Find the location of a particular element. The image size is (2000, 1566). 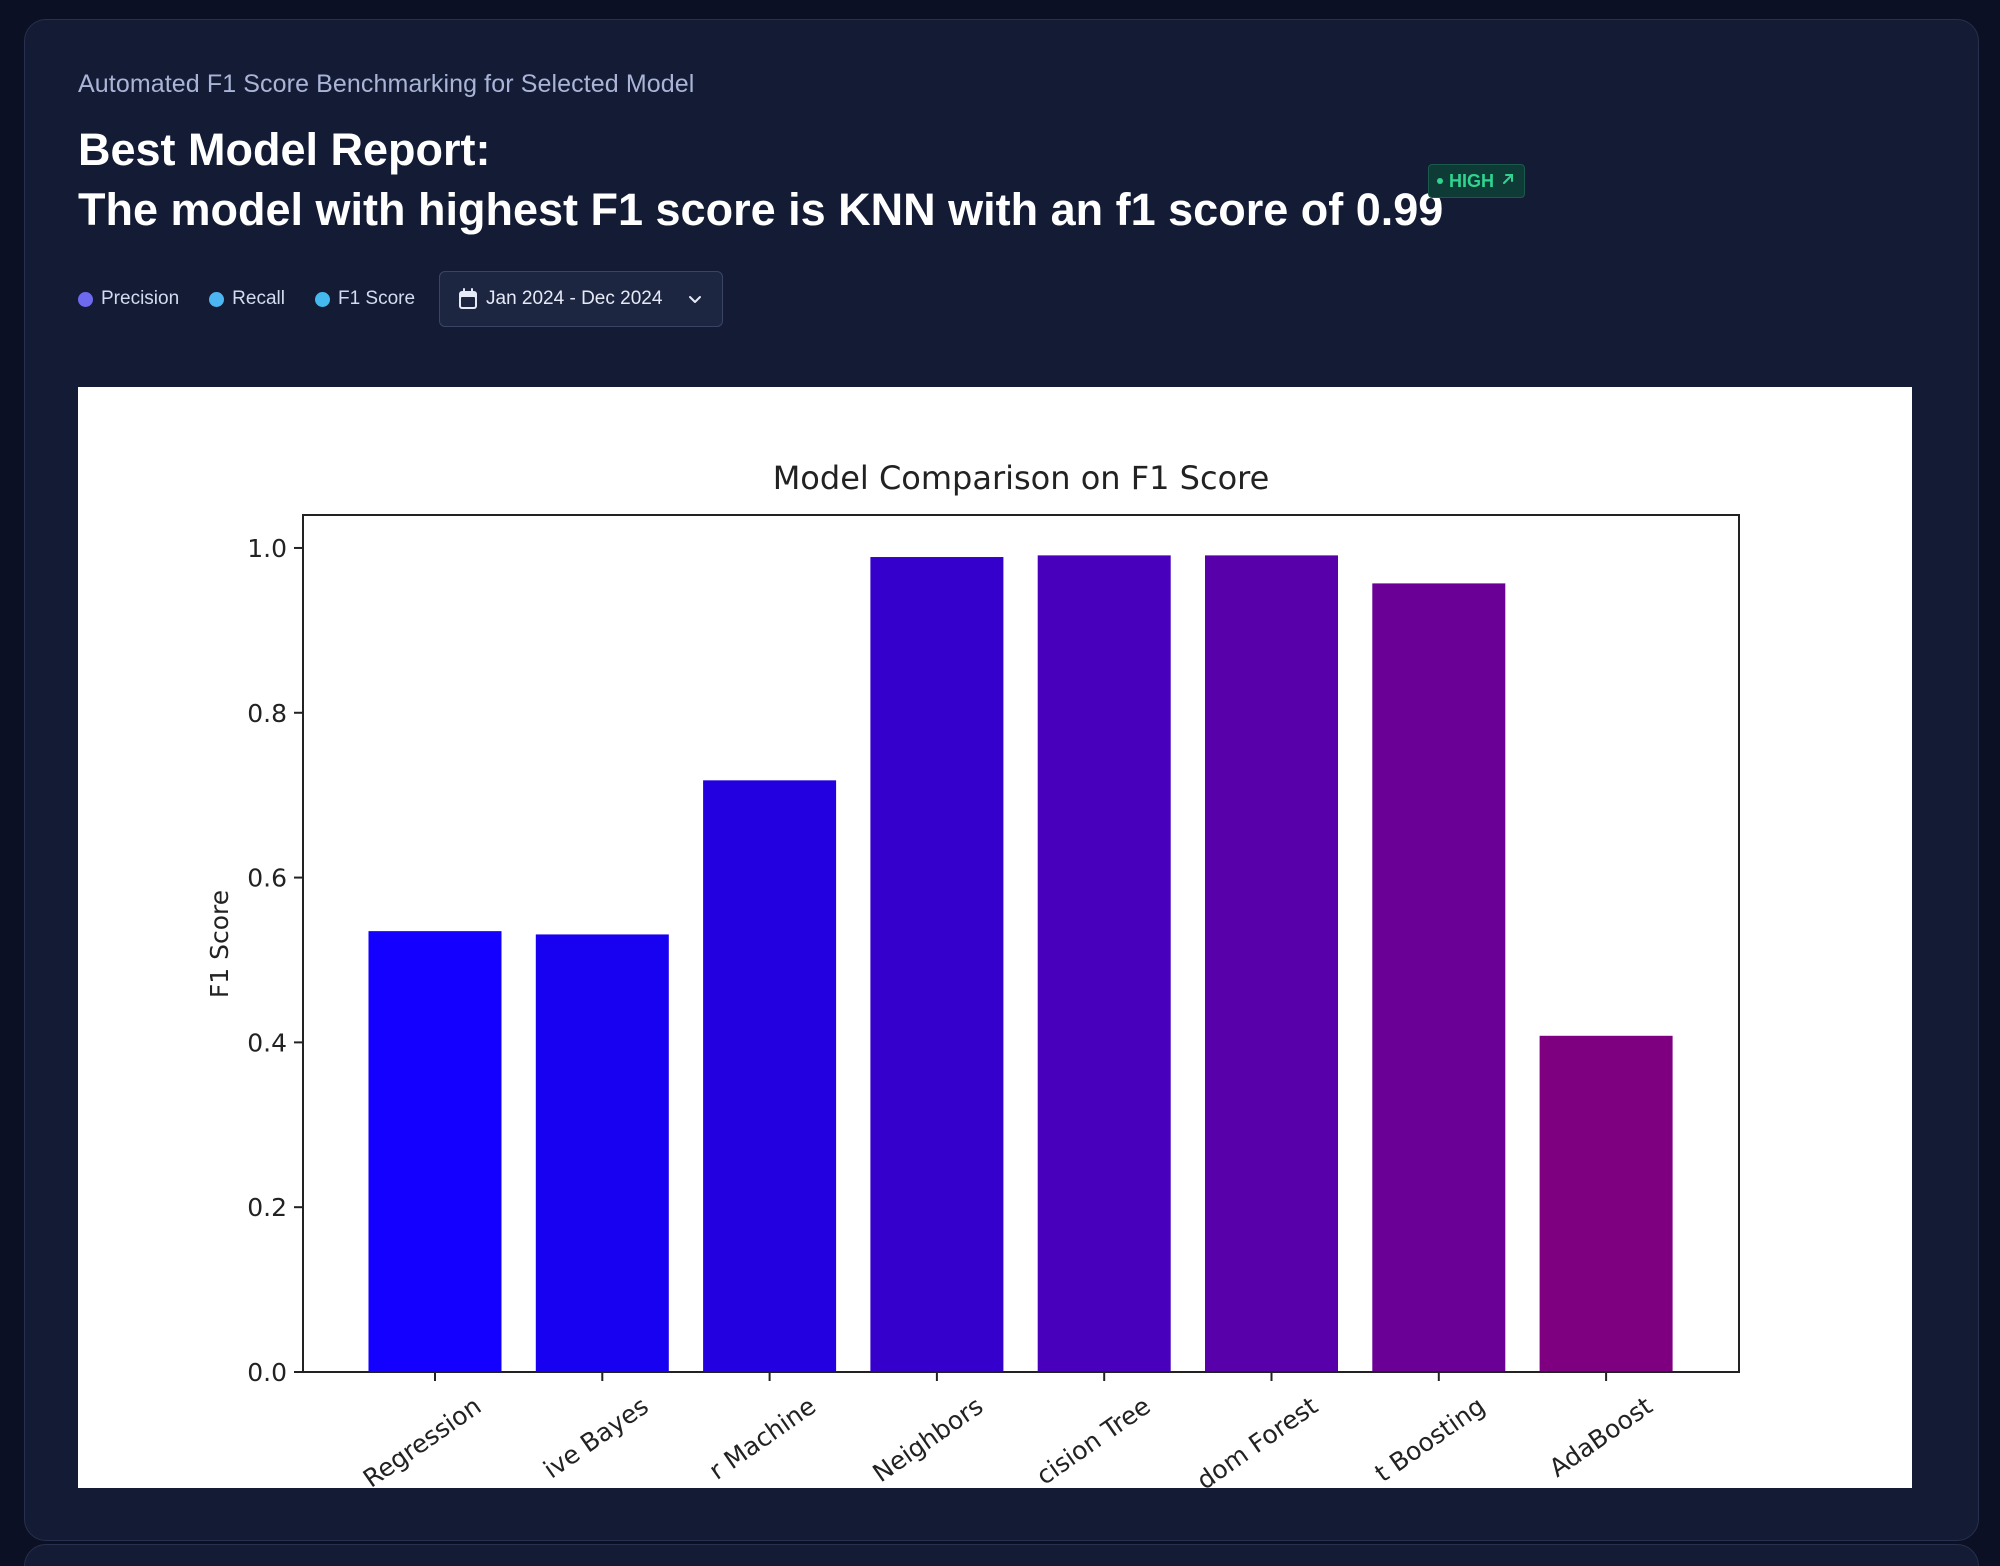

metric-legend: Precision Recall F1 Score is located at coordinates (261, 299).